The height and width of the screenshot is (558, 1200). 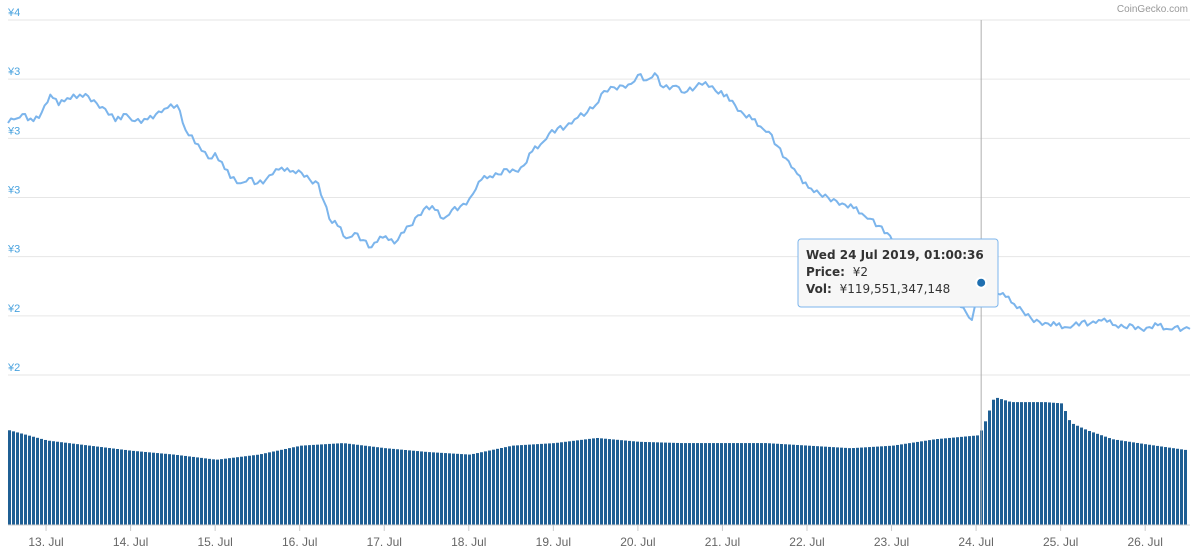 What do you see at coordinates (13, 131) in the screenshot?
I see `y-tick-label: ¥3` at bounding box center [13, 131].